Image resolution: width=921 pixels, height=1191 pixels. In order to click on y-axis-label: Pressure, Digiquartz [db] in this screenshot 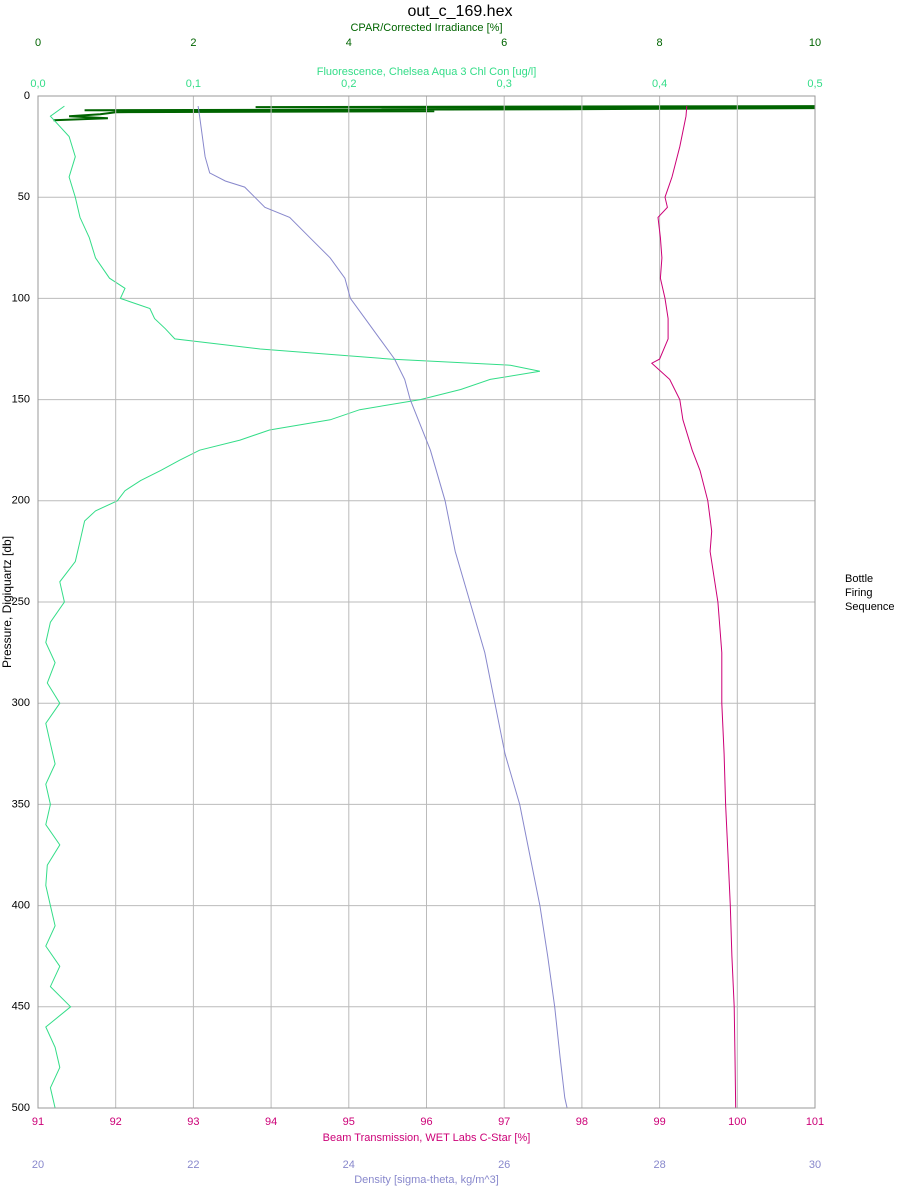, I will do `click(7, 602)`.